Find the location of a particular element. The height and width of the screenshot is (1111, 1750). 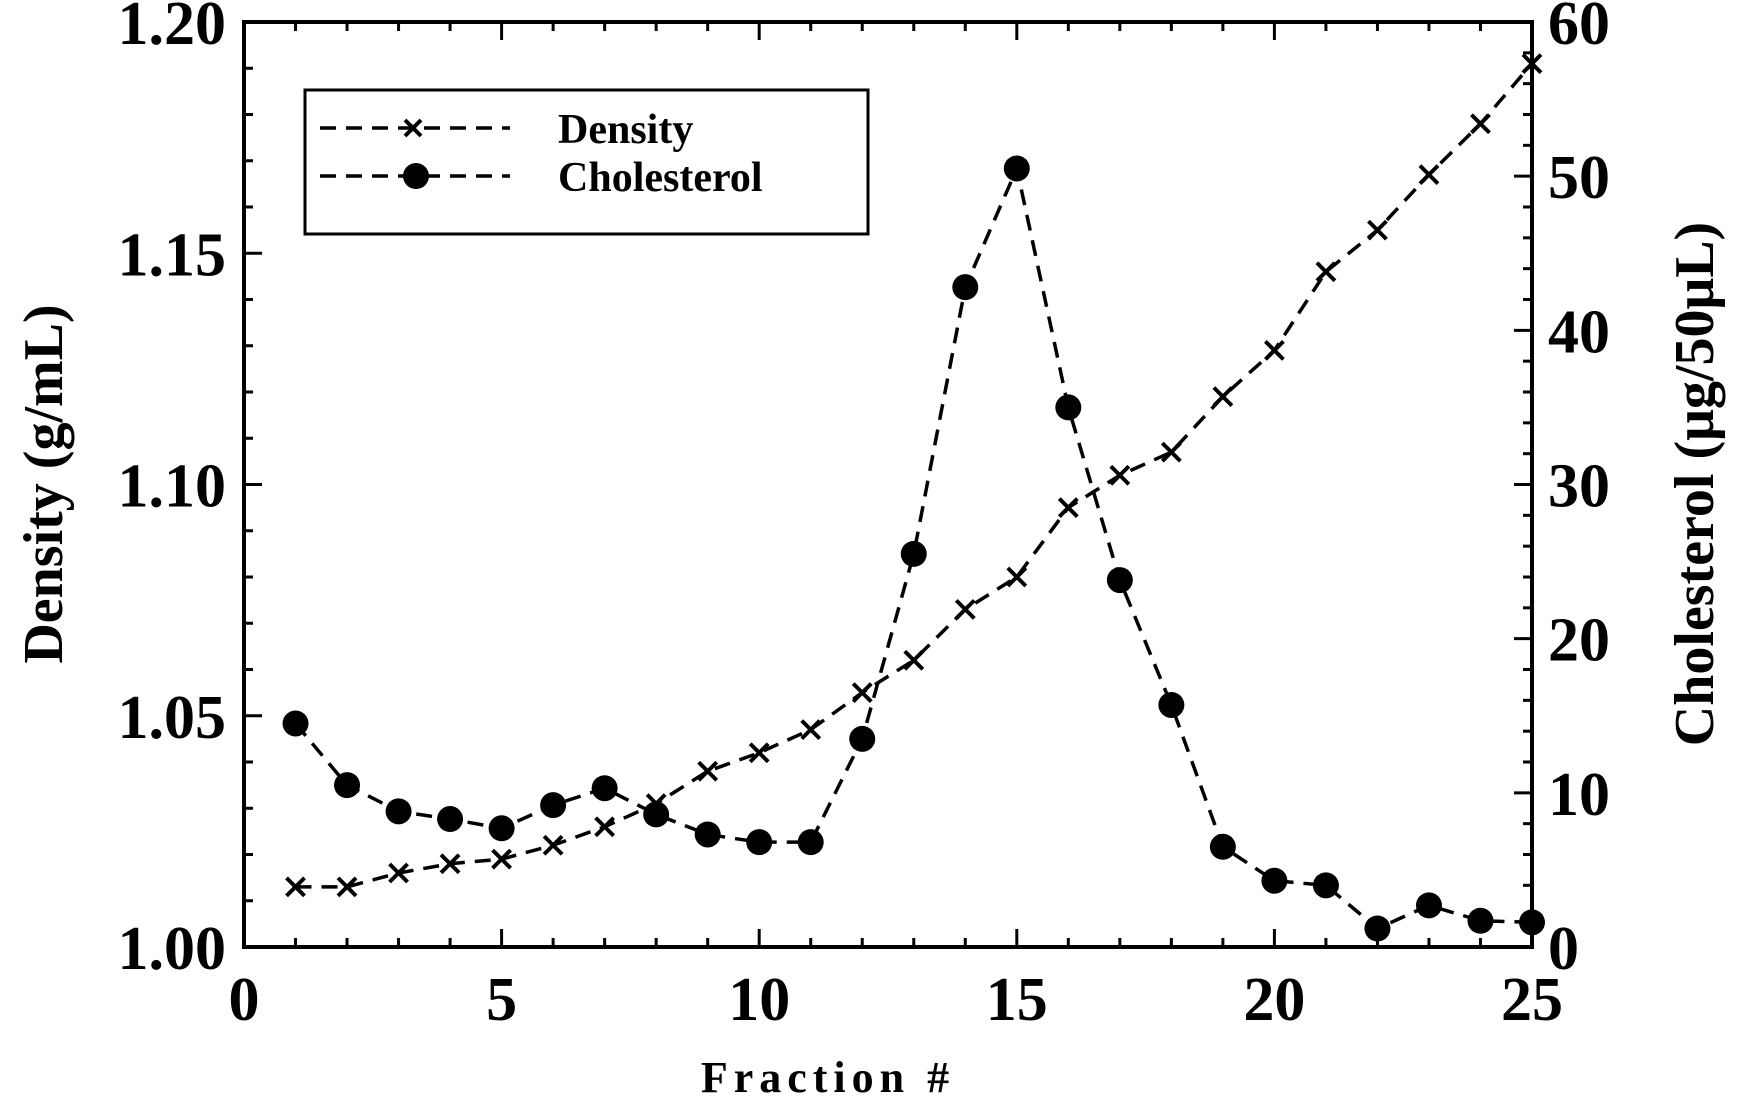

right-y-tick-label: 0 is located at coordinates (1563, 949).